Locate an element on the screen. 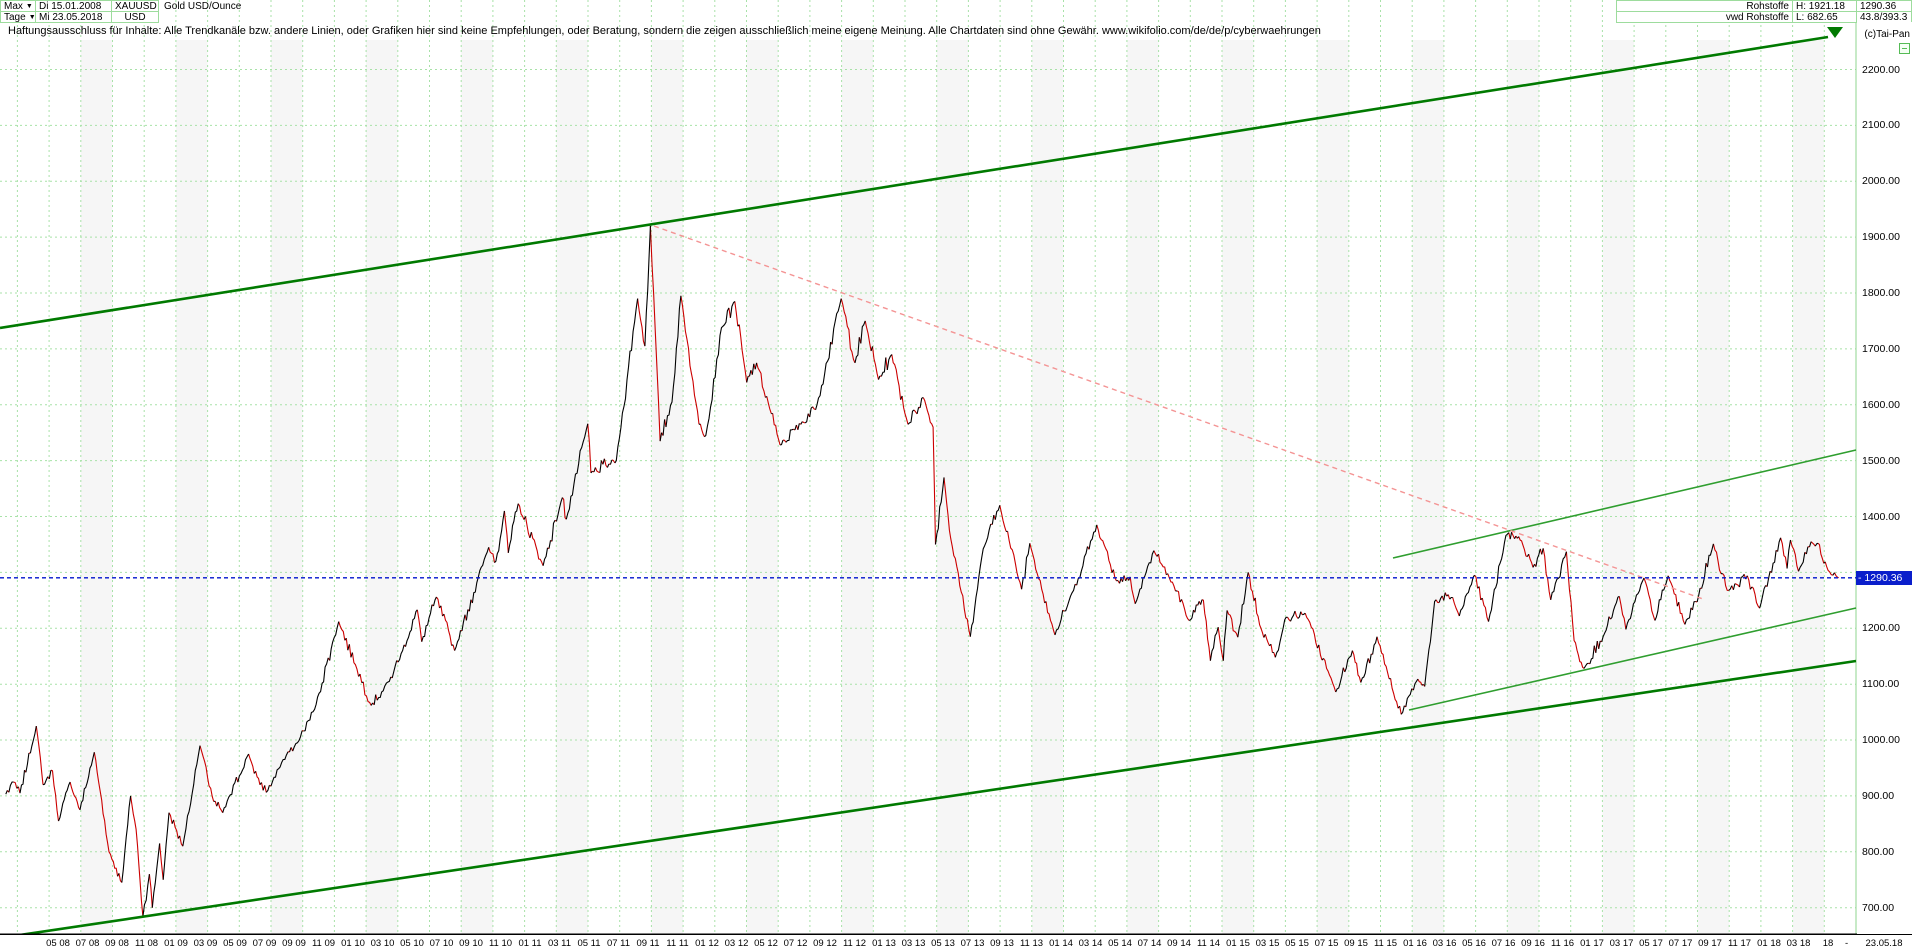 Image resolution: width=1912 pixels, height=952 pixels. x-axis-label: 07 14 is located at coordinates (1149, 943).